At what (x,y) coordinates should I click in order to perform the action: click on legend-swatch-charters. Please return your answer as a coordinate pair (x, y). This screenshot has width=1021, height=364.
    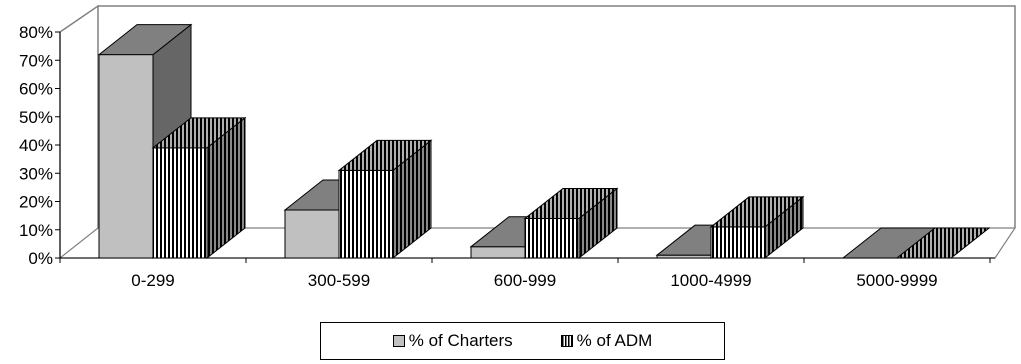
    Looking at the image, I should click on (398, 341).